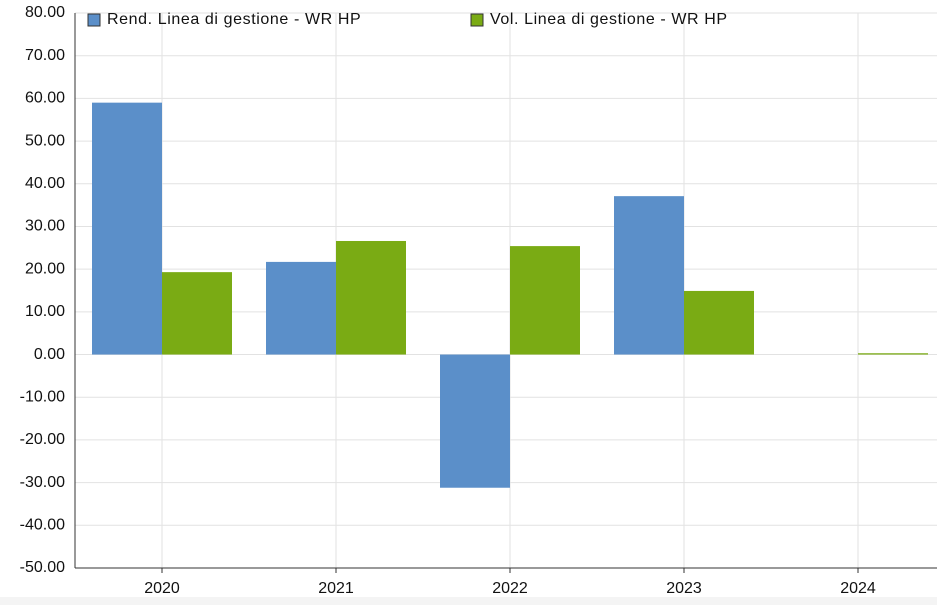  Describe the element at coordinates (858, 588) in the screenshot. I see `x-tick-label: 2024` at that location.